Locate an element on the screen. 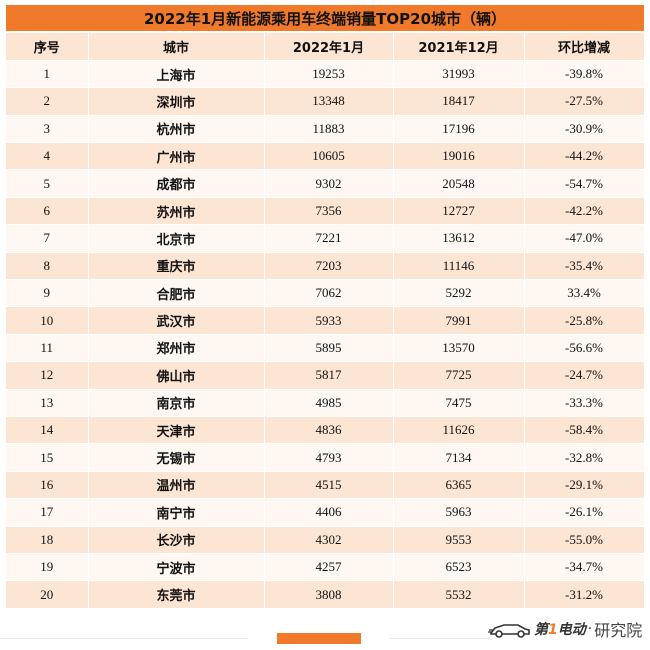 The height and width of the screenshot is (650, 650). table-row: 18 长沙市 4302 9553 -55.0% is located at coordinates (325, 540).